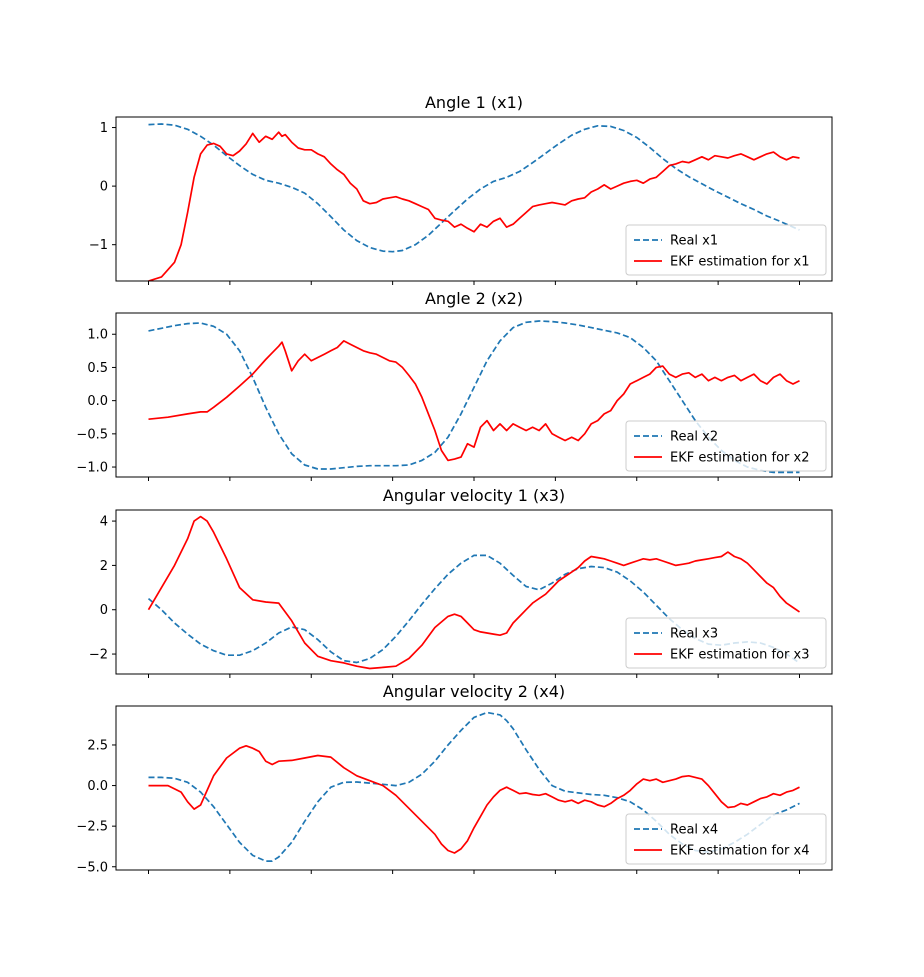 The height and width of the screenshot is (977, 924). I want to click on legend-label: EKF estimation for x4, so click(739, 851).